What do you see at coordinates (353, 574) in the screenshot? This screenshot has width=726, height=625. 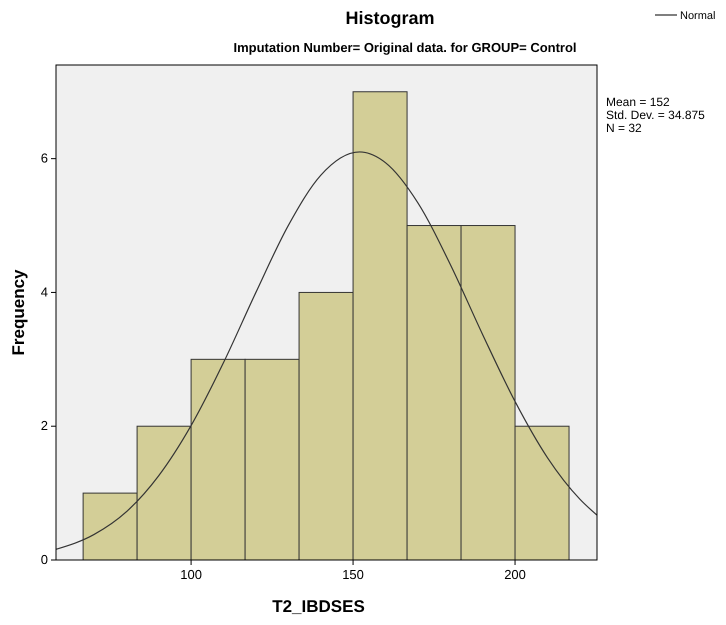 I see `x-tick-label: 150` at bounding box center [353, 574].